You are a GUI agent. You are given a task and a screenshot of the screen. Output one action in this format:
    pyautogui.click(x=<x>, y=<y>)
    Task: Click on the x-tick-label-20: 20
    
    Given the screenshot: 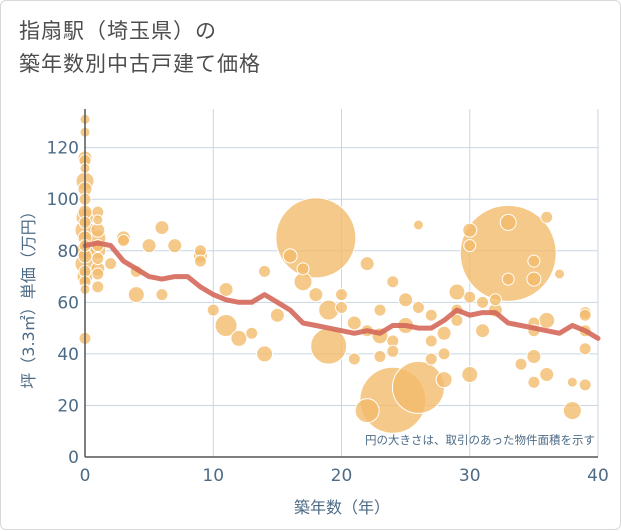 What is the action you would take?
    pyautogui.click(x=342, y=476)
    